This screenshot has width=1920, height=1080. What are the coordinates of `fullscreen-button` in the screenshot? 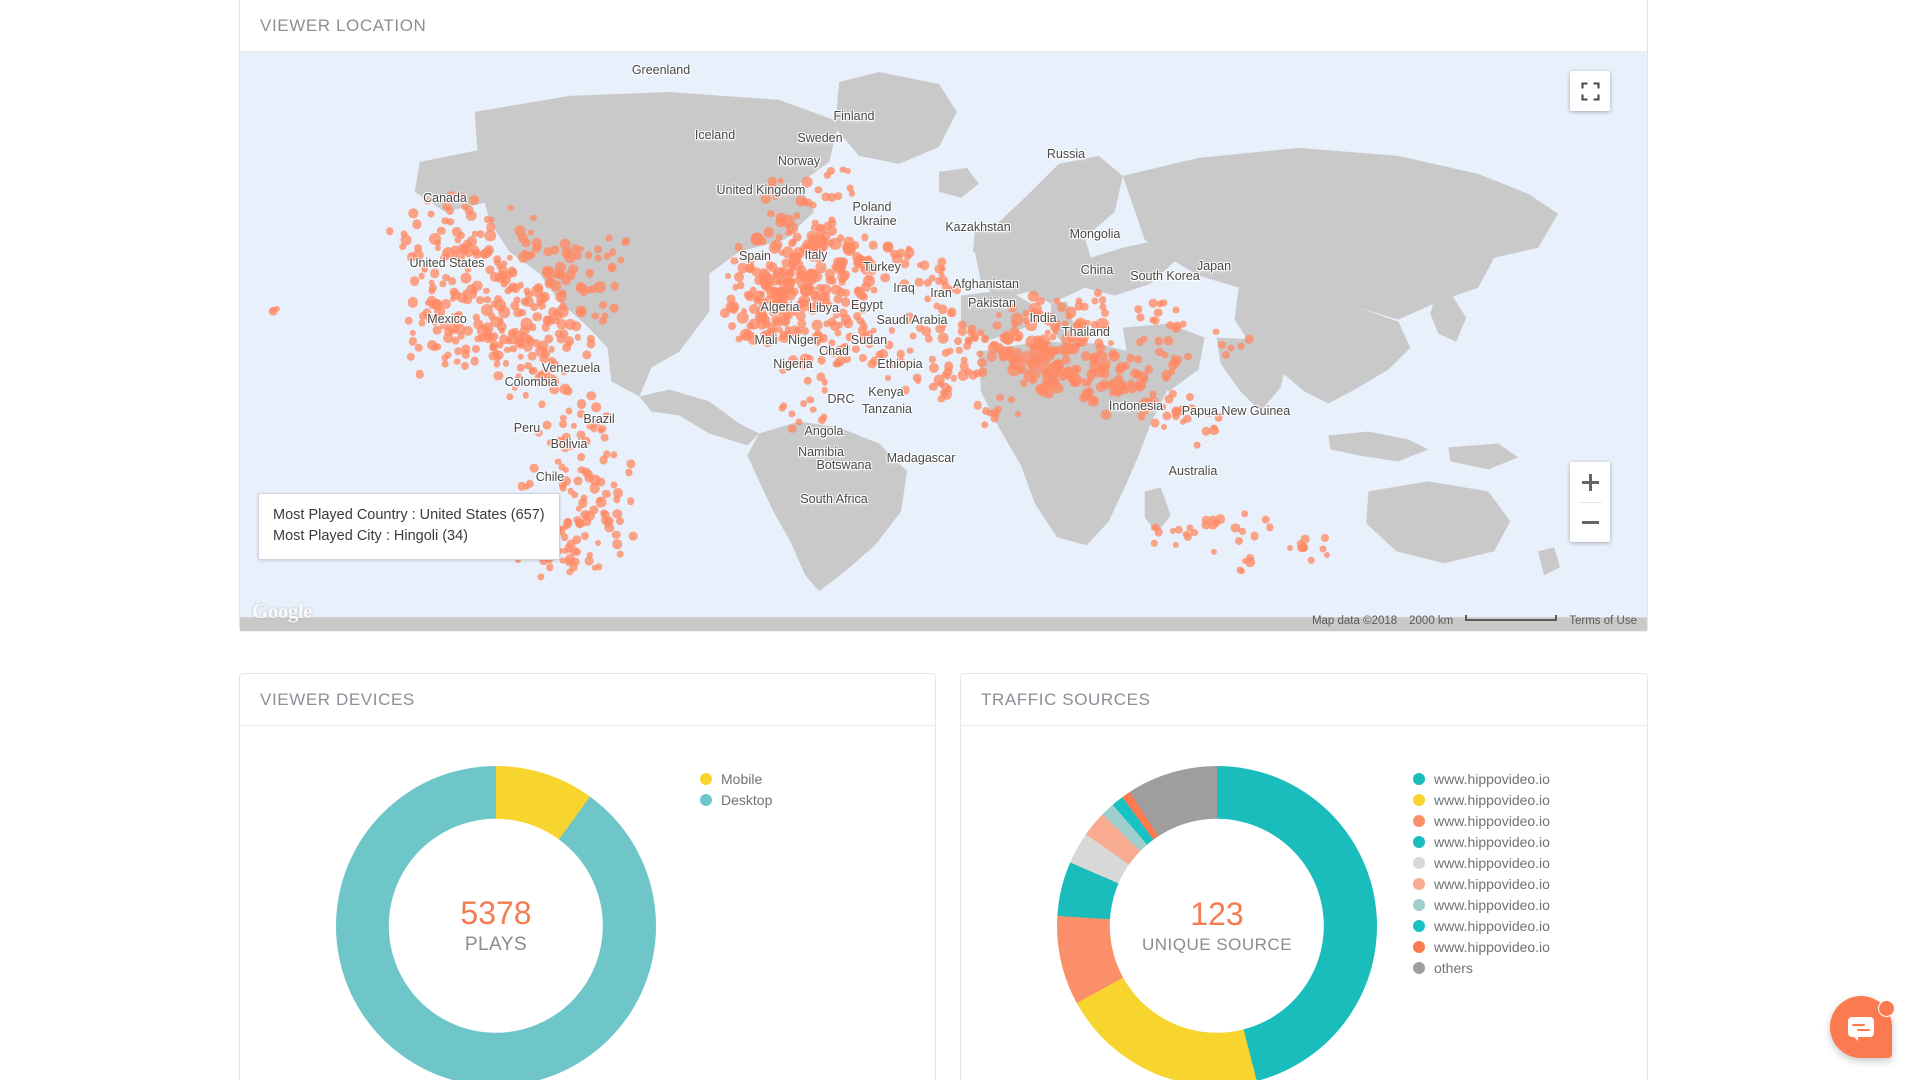 It's located at (1590, 91).